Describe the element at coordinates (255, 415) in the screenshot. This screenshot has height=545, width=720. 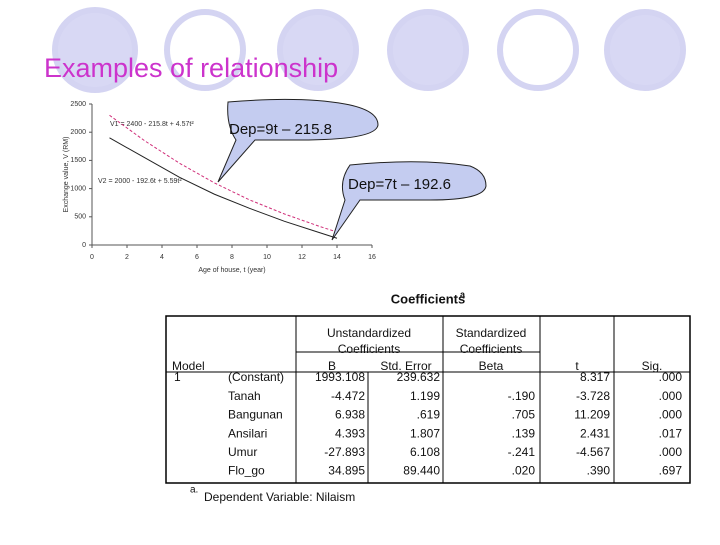
I see `row-label: Bangunan` at that location.